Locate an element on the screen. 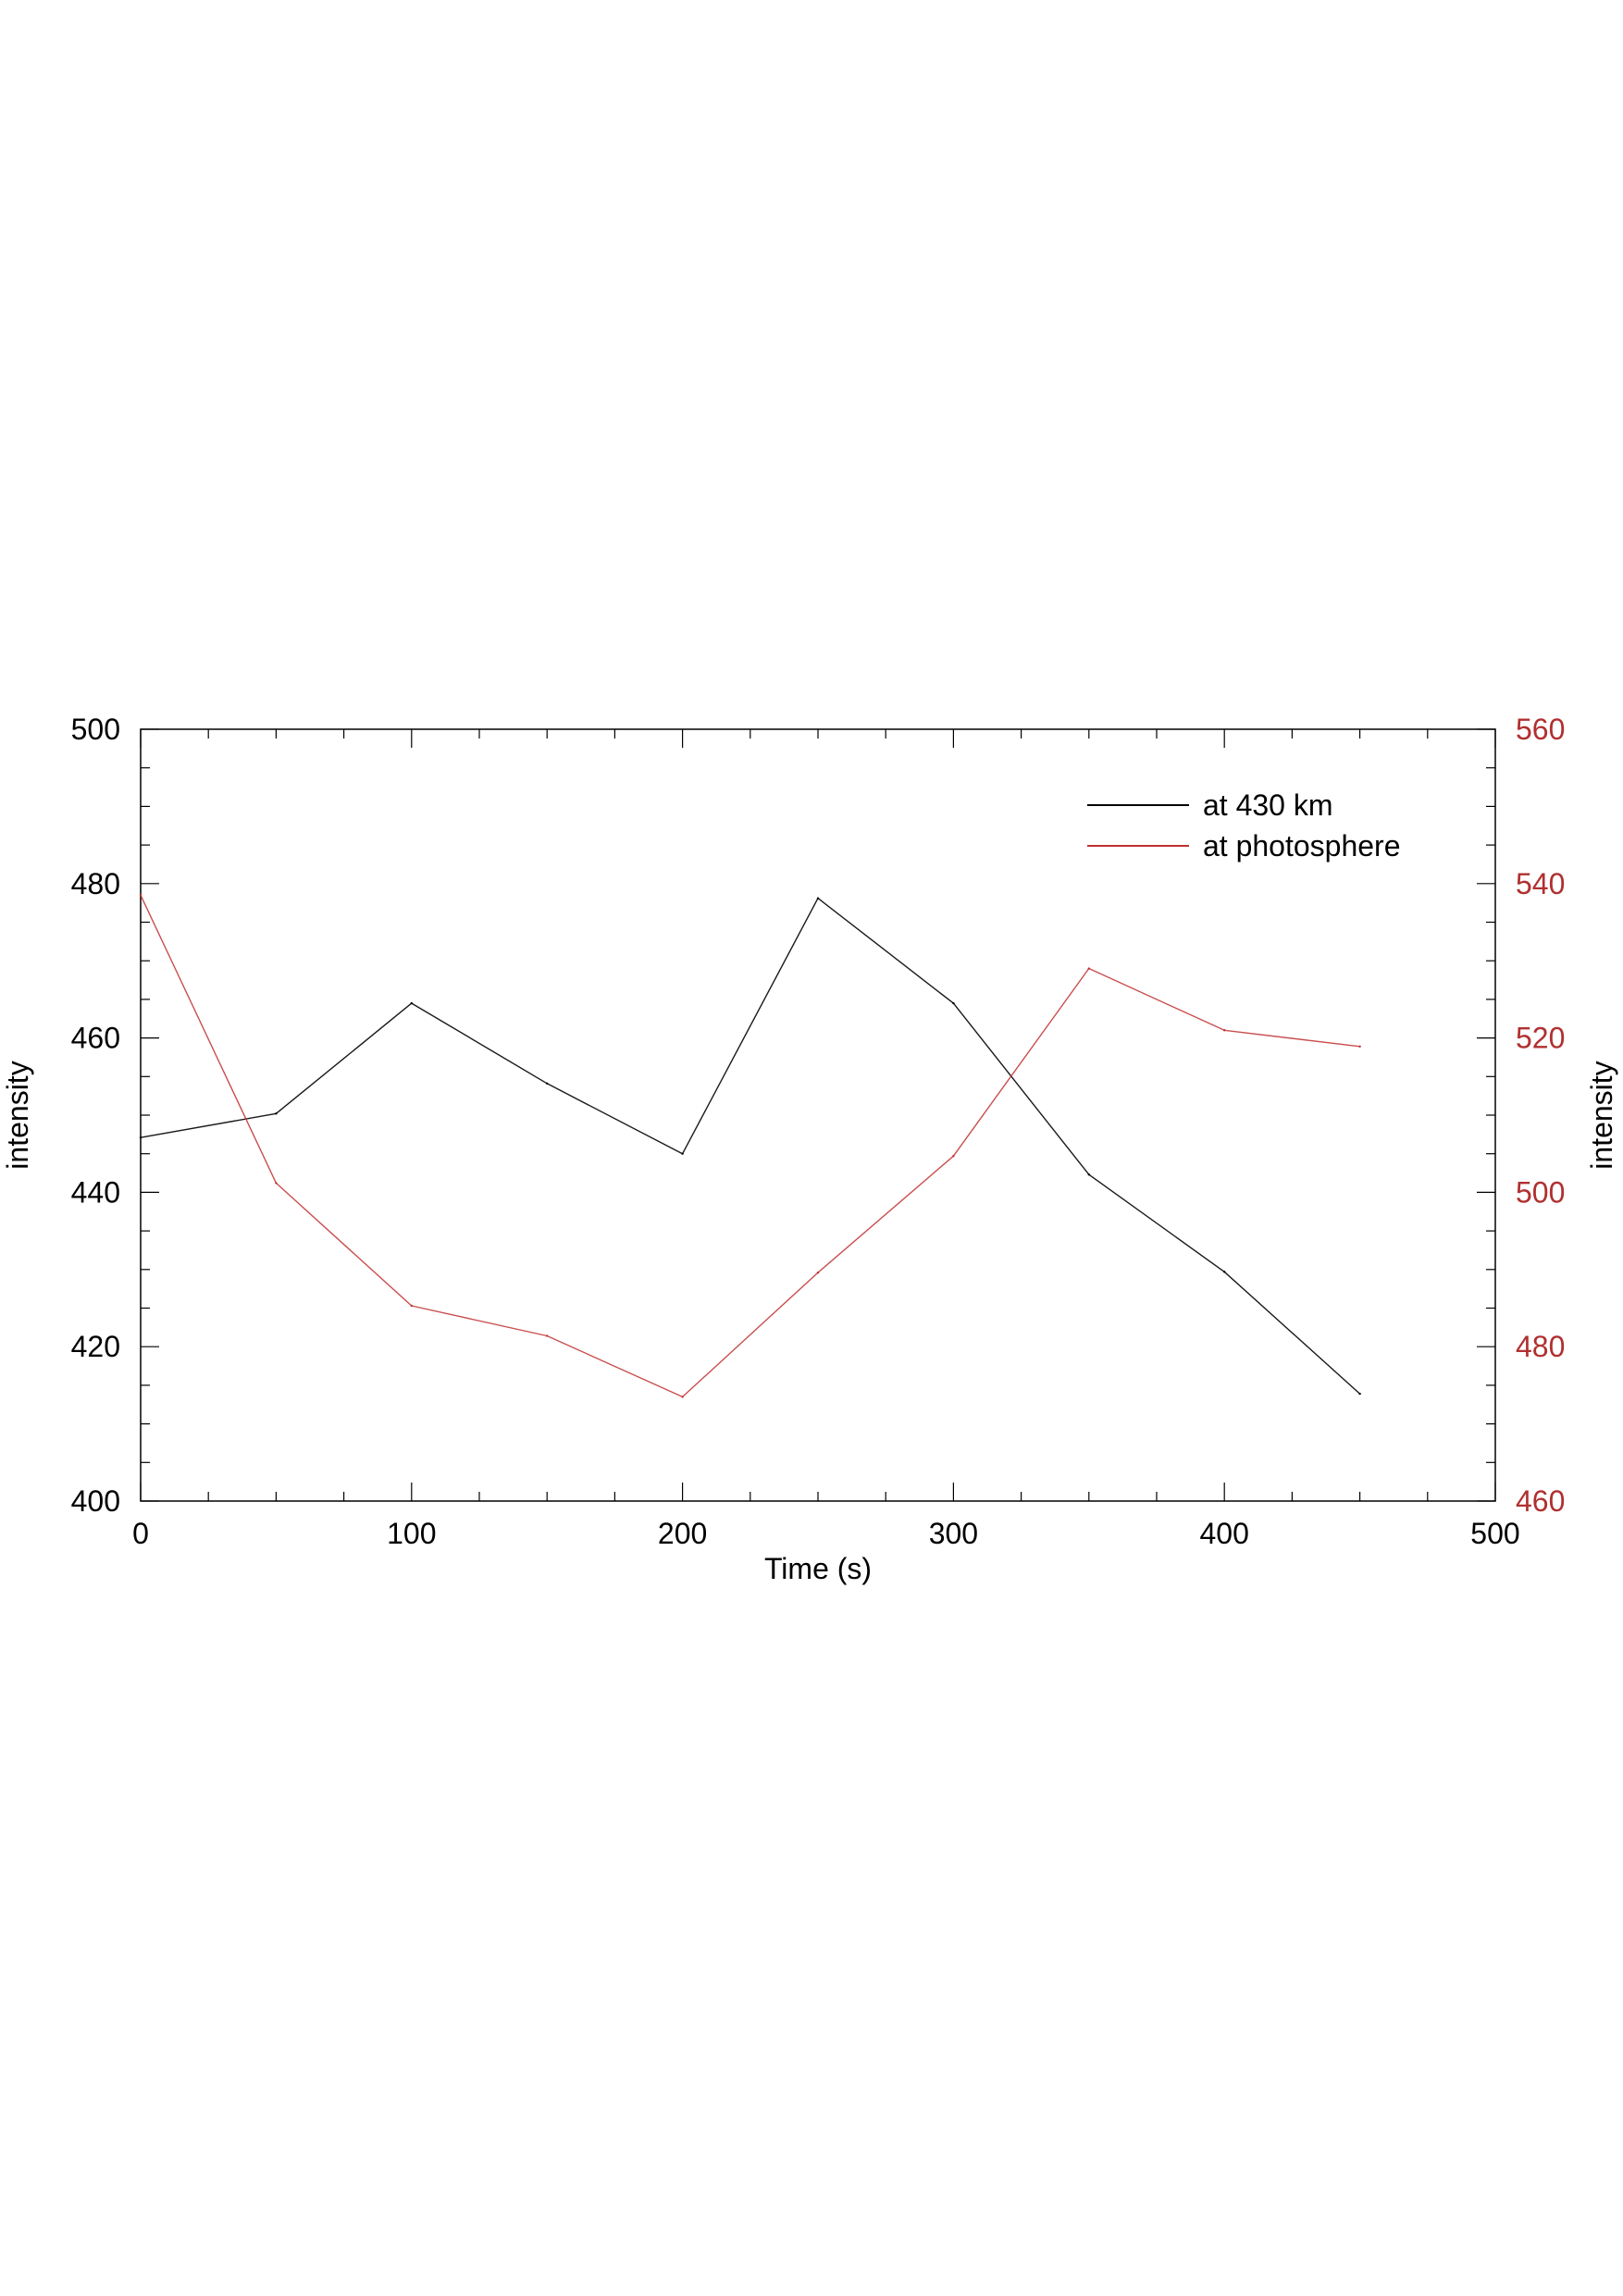 Image resolution: width=1623 pixels, height=2296 pixels. y-left-tick-label: 440 is located at coordinates (95, 1192).